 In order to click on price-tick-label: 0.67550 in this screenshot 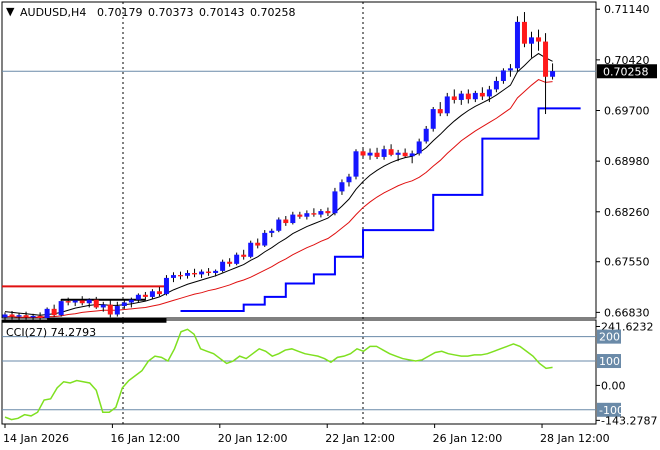, I will do `click(627, 262)`.